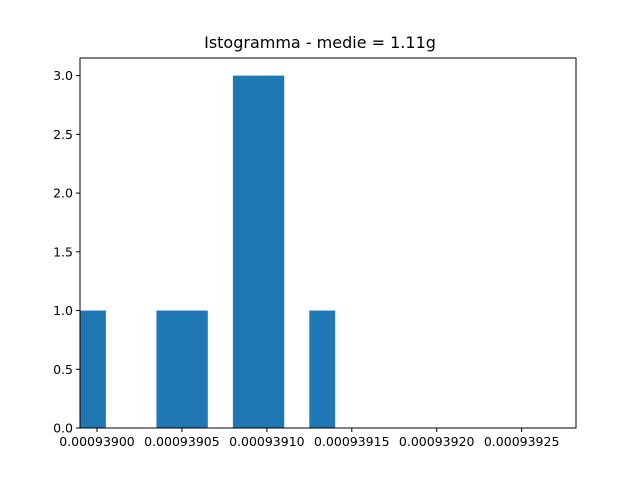 This screenshot has height=480, width=640. Describe the element at coordinates (182, 441) in the screenshot. I see `x-tick-label: 0.00093905` at that location.